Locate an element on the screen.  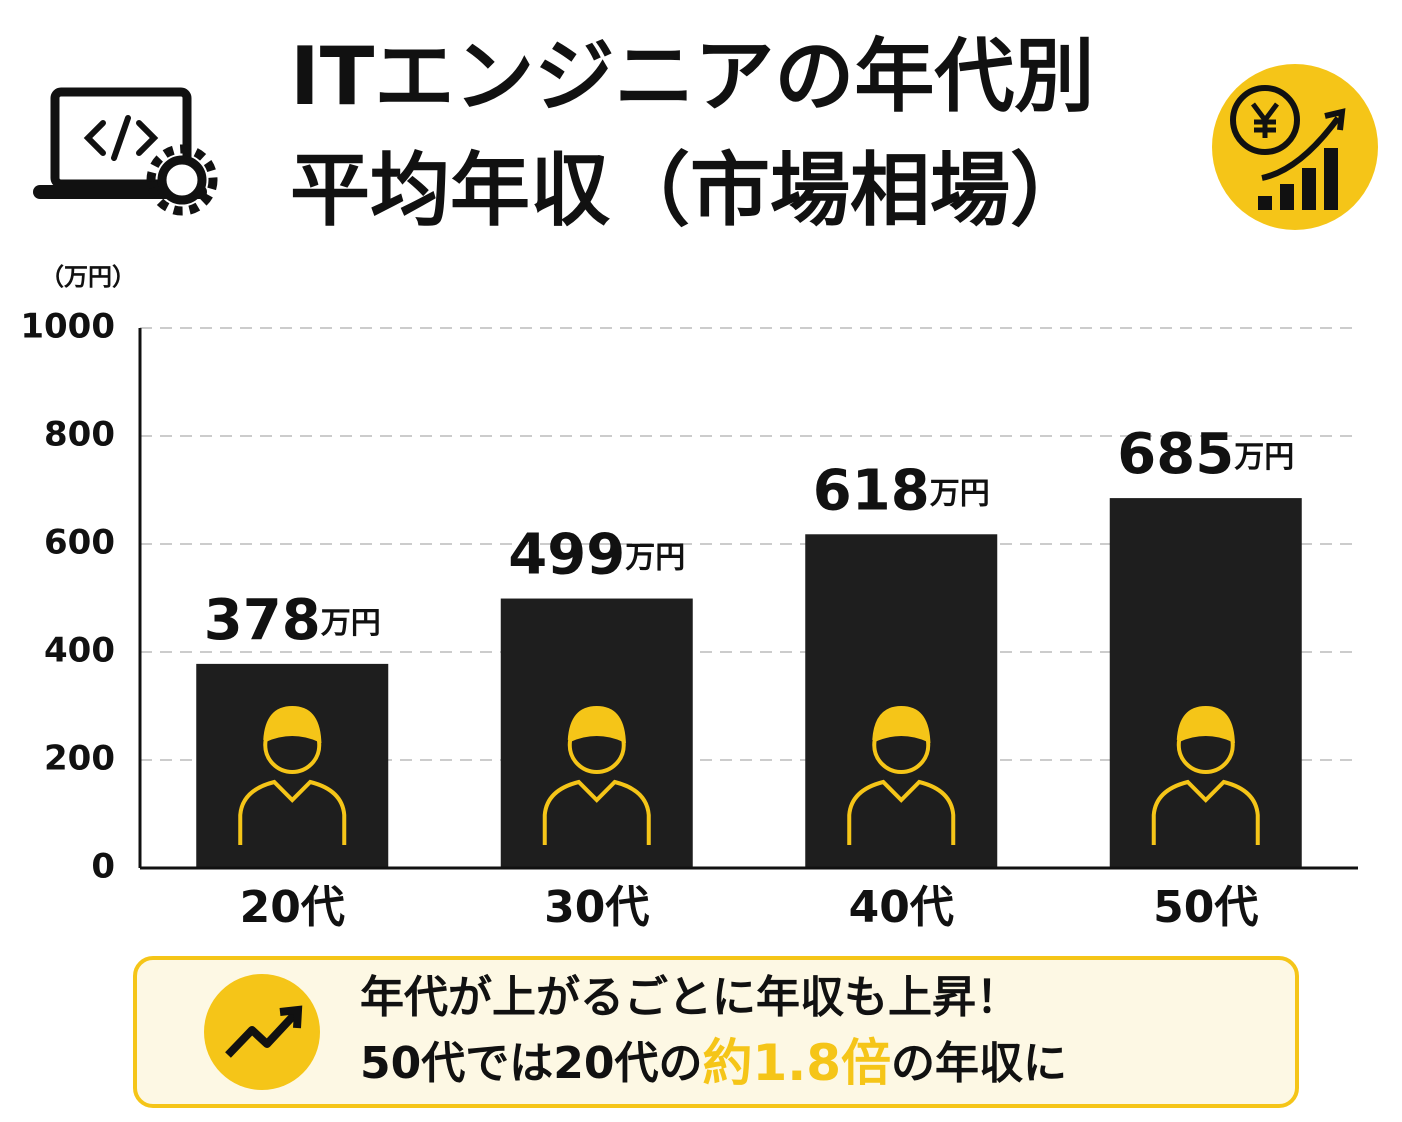
value-label: 685万円 is located at coordinates (1205, 454).